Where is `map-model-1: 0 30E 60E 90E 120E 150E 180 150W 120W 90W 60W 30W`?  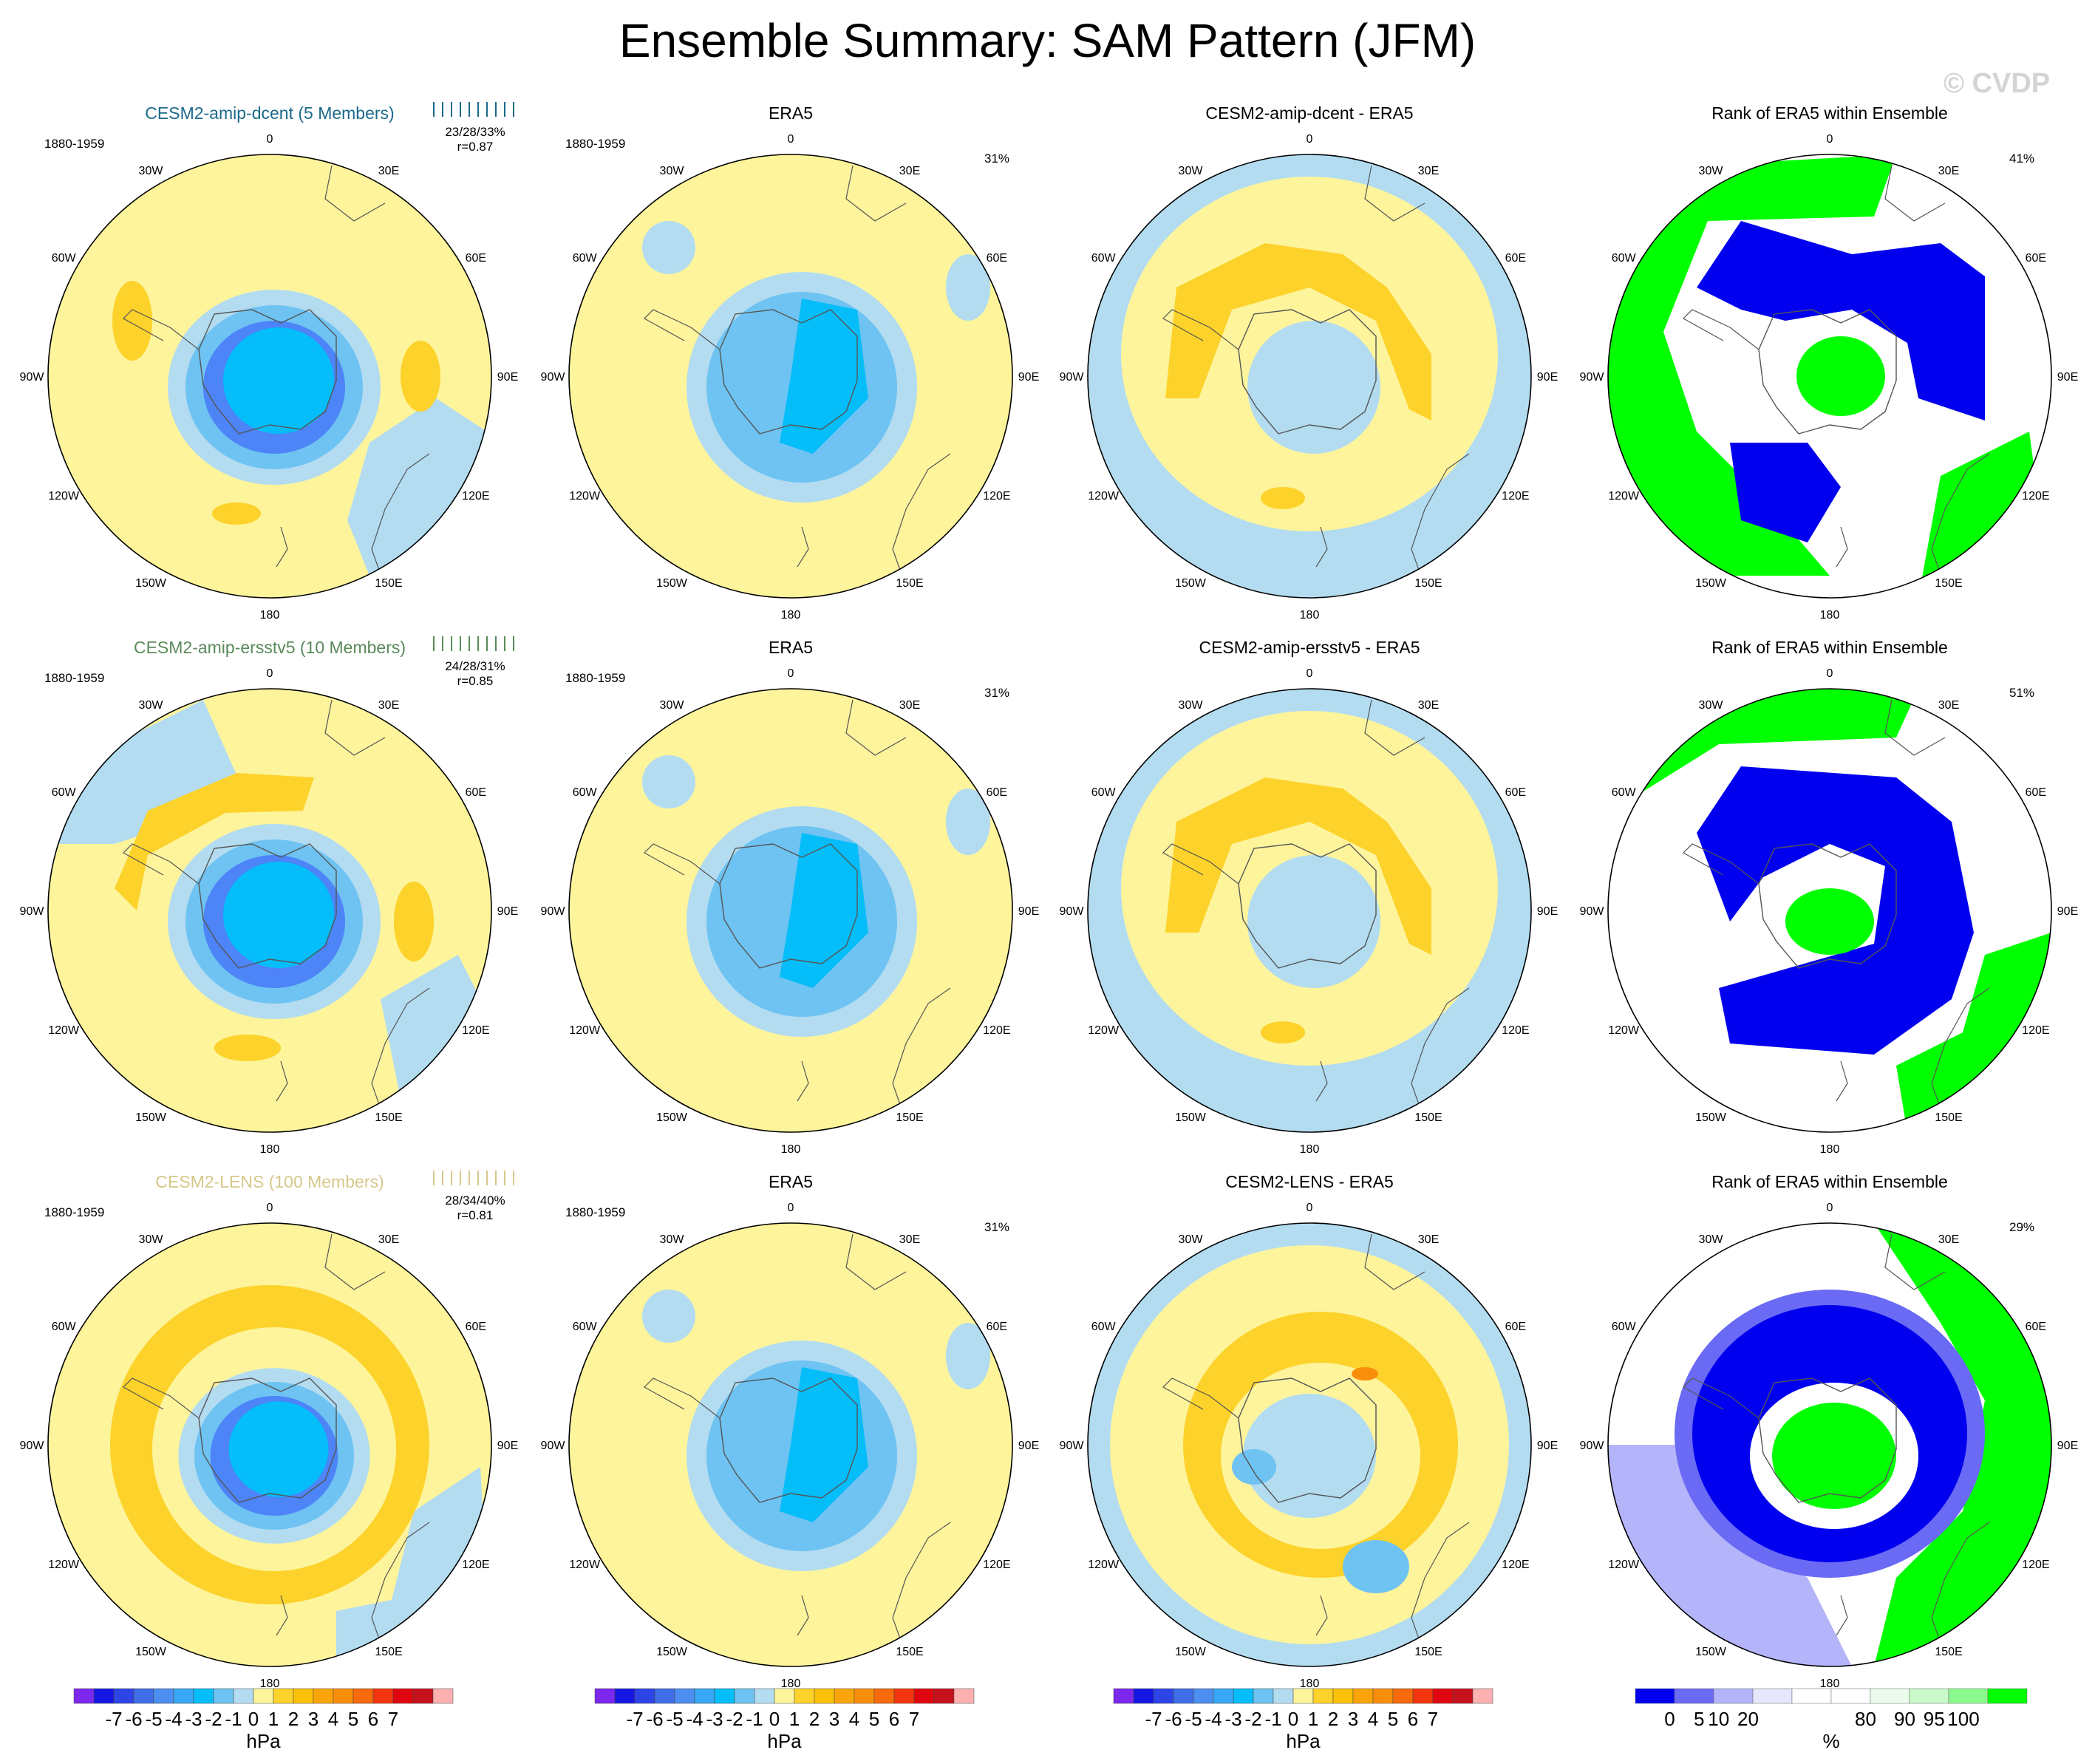
map-model-1: 0 30E 60E 90E 120E 150E 180 150W 120W 90W 60W 30W is located at coordinates (269, 377).